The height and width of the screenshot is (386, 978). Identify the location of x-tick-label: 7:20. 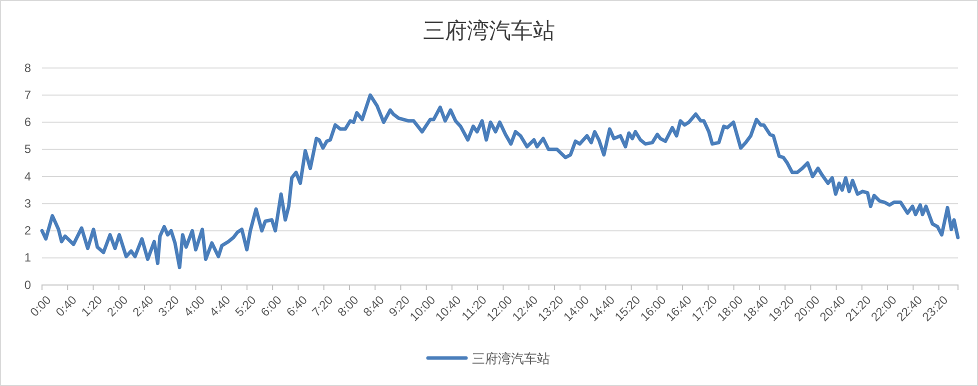
(322, 306).